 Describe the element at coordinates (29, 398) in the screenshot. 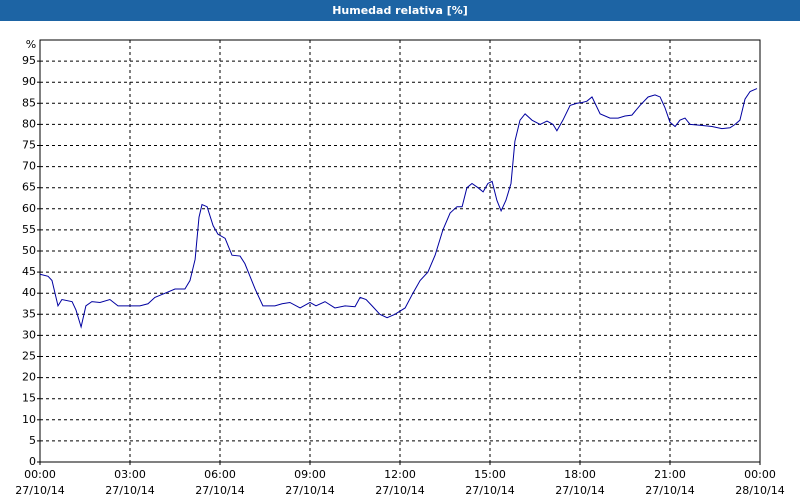

I see `y-tick-label: 15` at that location.